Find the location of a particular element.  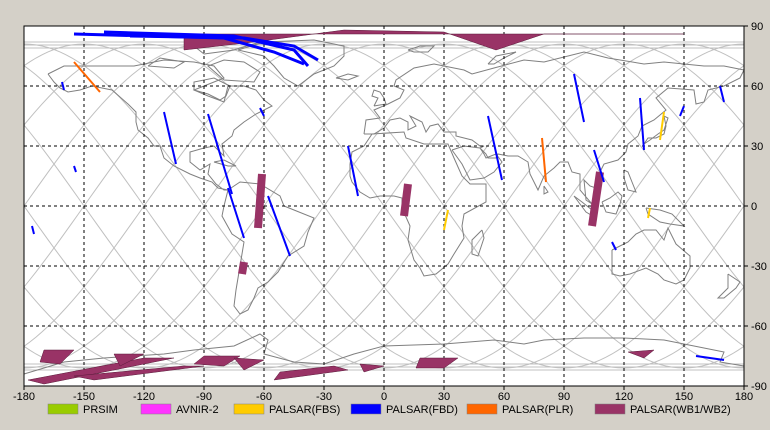

lon-tick-label: 0 is located at coordinates (384, 397).